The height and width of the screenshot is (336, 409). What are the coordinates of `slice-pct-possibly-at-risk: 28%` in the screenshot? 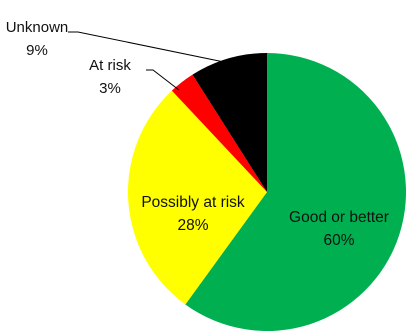 It's located at (192, 225).